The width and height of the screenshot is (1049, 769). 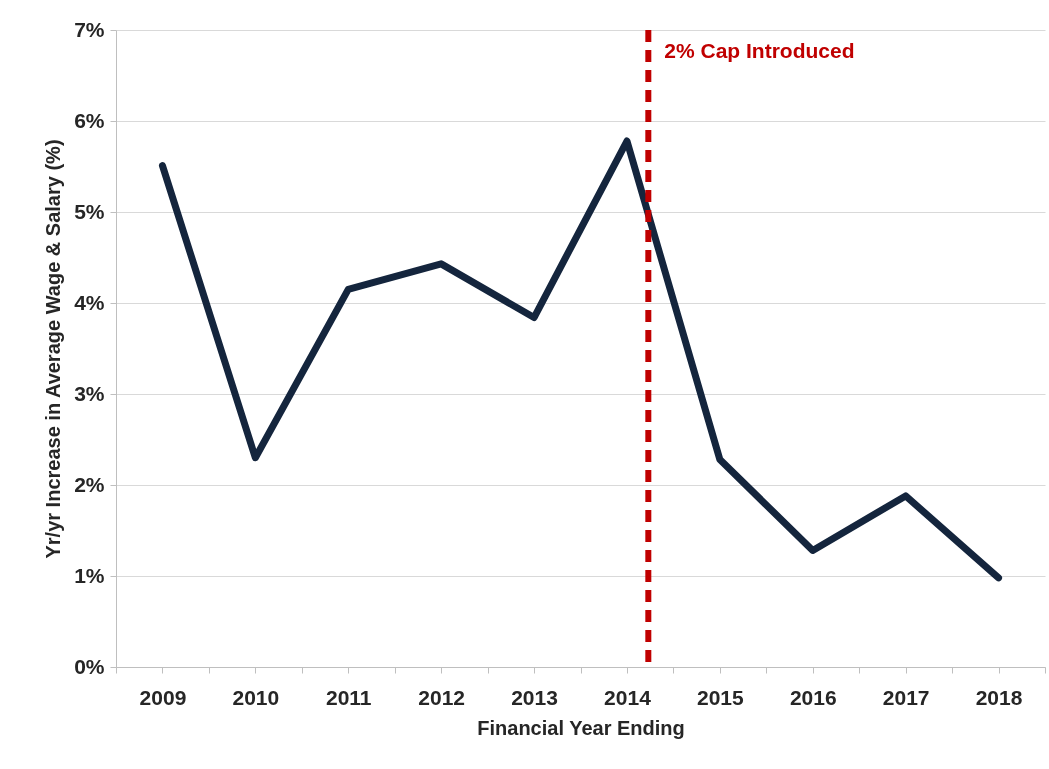 What do you see at coordinates (628, 697) in the screenshot?
I see `x-tick-label: 2014` at bounding box center [628, 697].